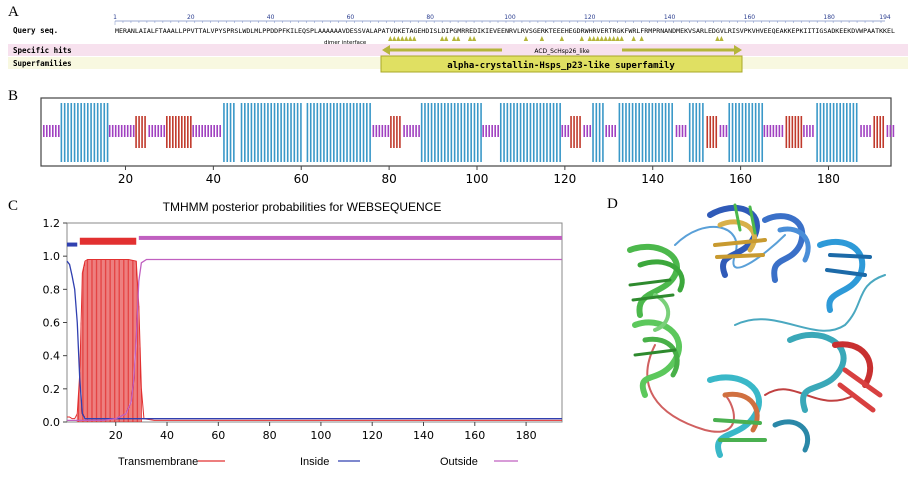  What do you see at coordinates (158, 462) in the screenshot?
I see `legend-label: Transmembrane` at bounding box center [158, 462].